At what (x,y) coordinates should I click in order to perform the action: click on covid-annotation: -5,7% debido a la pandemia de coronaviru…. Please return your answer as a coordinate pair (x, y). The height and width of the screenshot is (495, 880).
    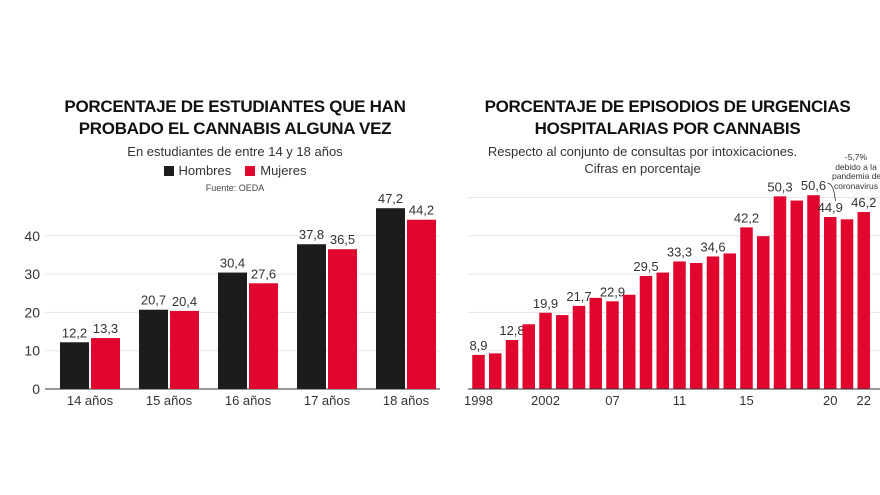
    Looking at the image, I should click on (856, 171).